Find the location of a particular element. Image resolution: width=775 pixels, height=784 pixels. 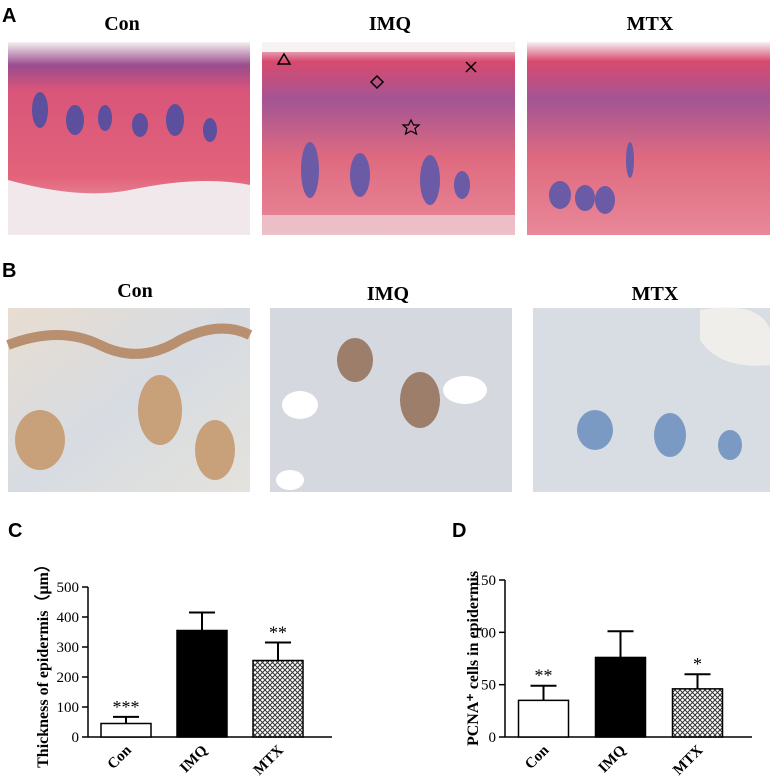

panel-letter: C is located at coordinates (15, 531).